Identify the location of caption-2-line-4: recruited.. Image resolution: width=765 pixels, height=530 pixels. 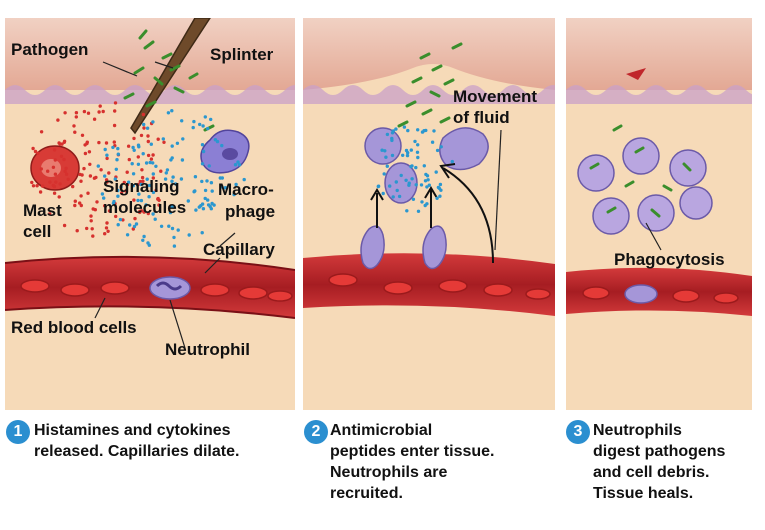
(366, 493).